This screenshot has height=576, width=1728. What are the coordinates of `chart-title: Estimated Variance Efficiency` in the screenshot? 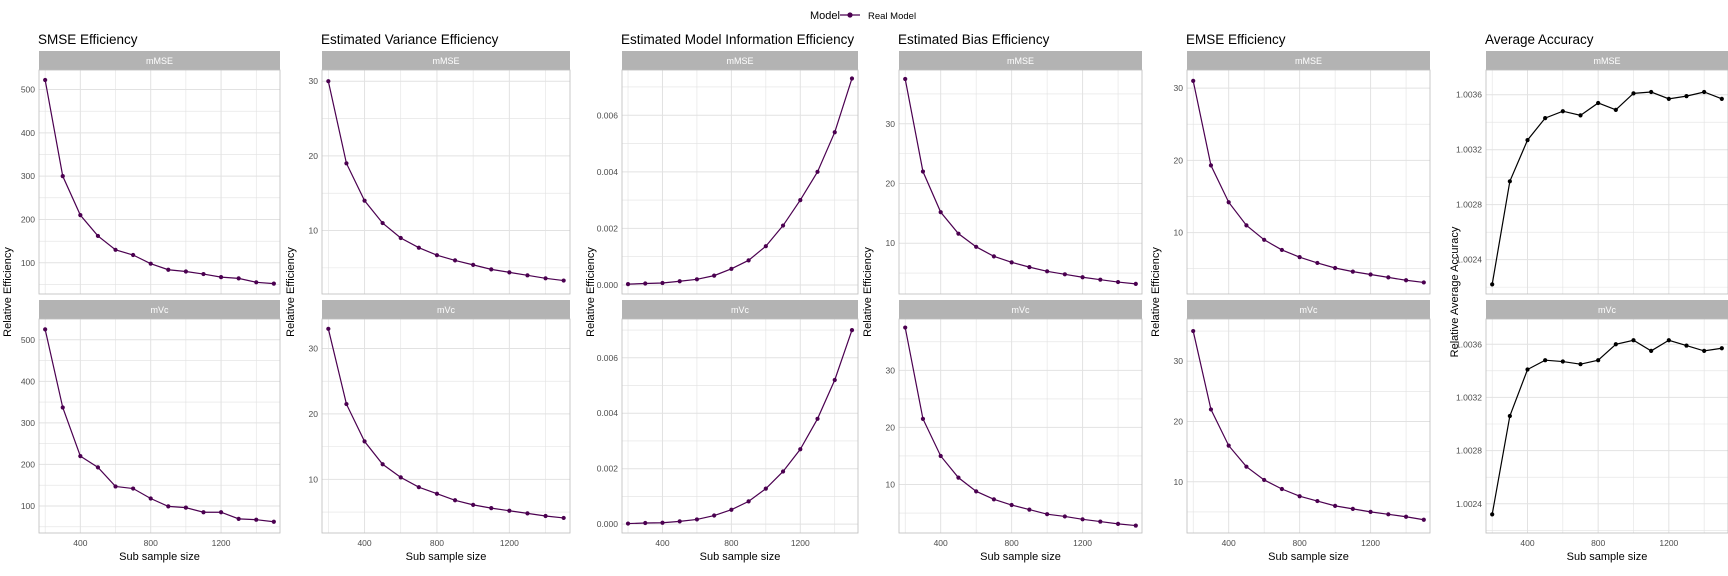 It's located at (410, 39).